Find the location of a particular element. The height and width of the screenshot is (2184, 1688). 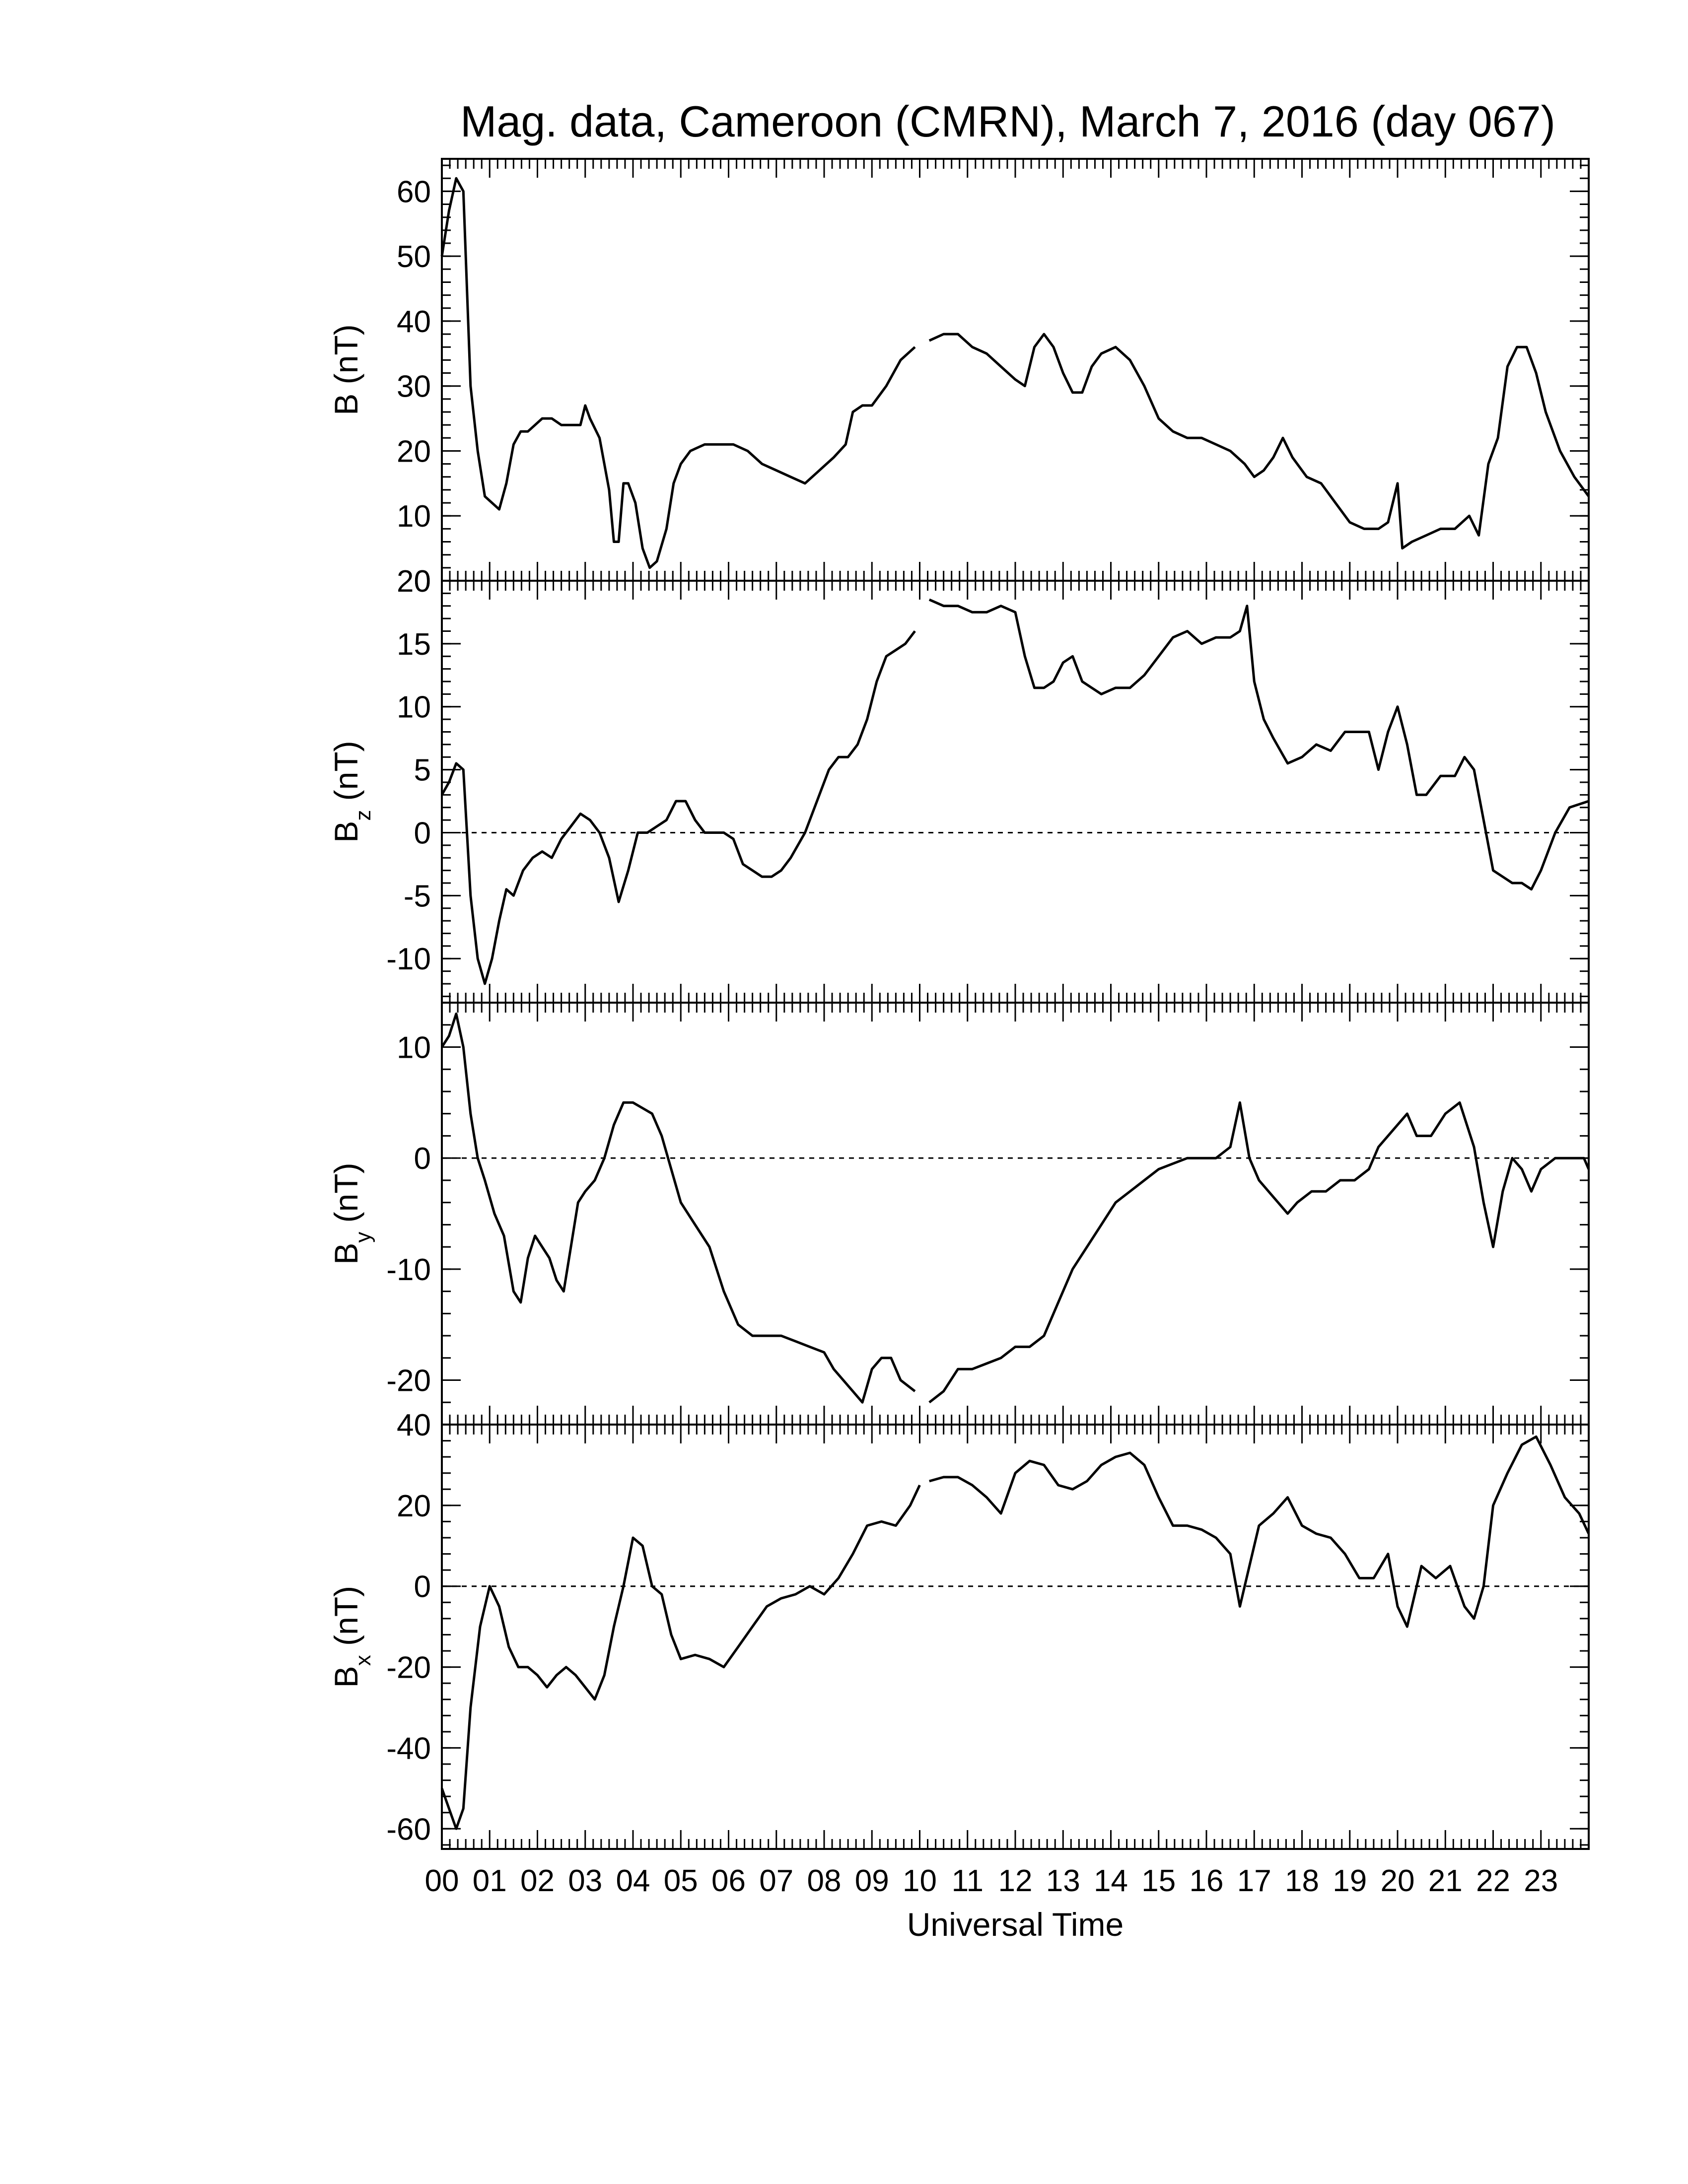

y-axis-label: B (nT) is located at coordinates (346, 369).